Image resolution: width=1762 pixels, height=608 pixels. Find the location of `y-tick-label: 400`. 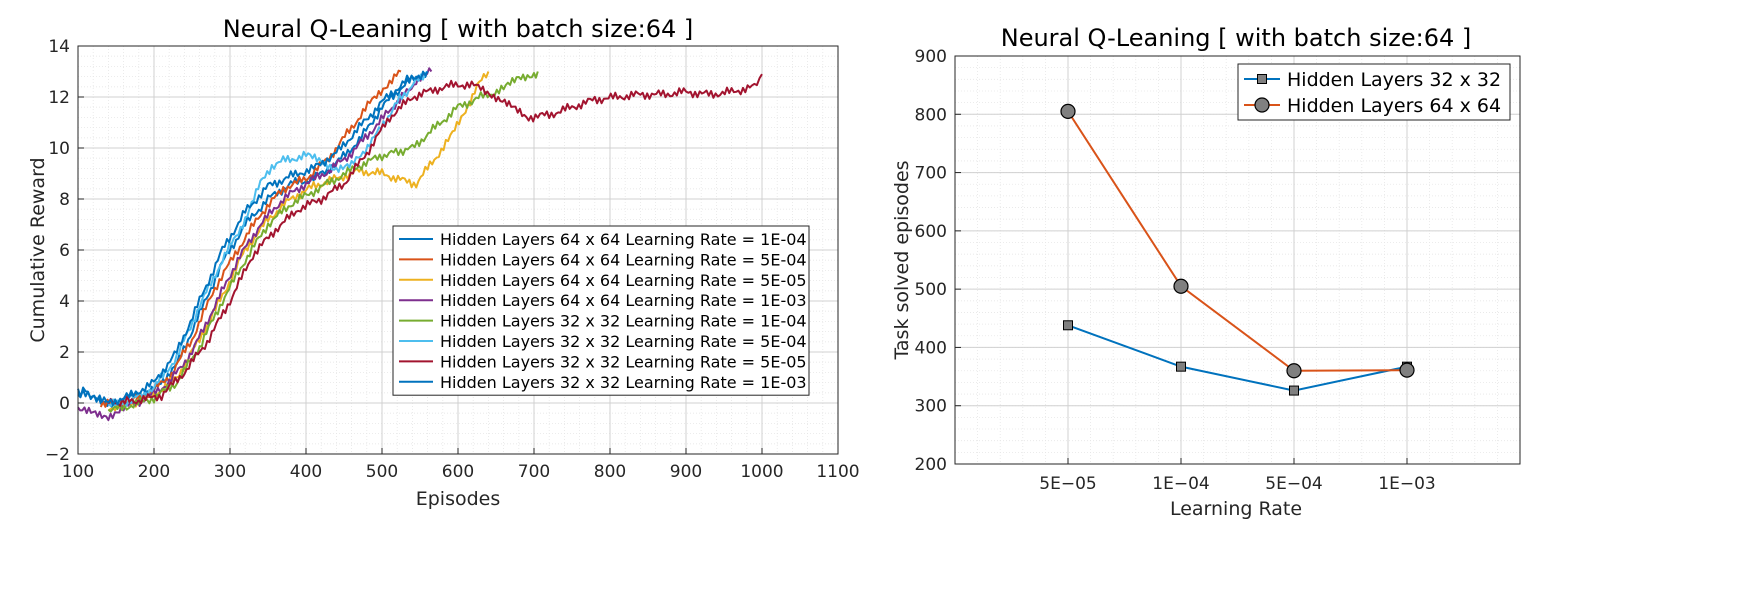

y-tick-label: 400 is located at coordinates (931, 348).